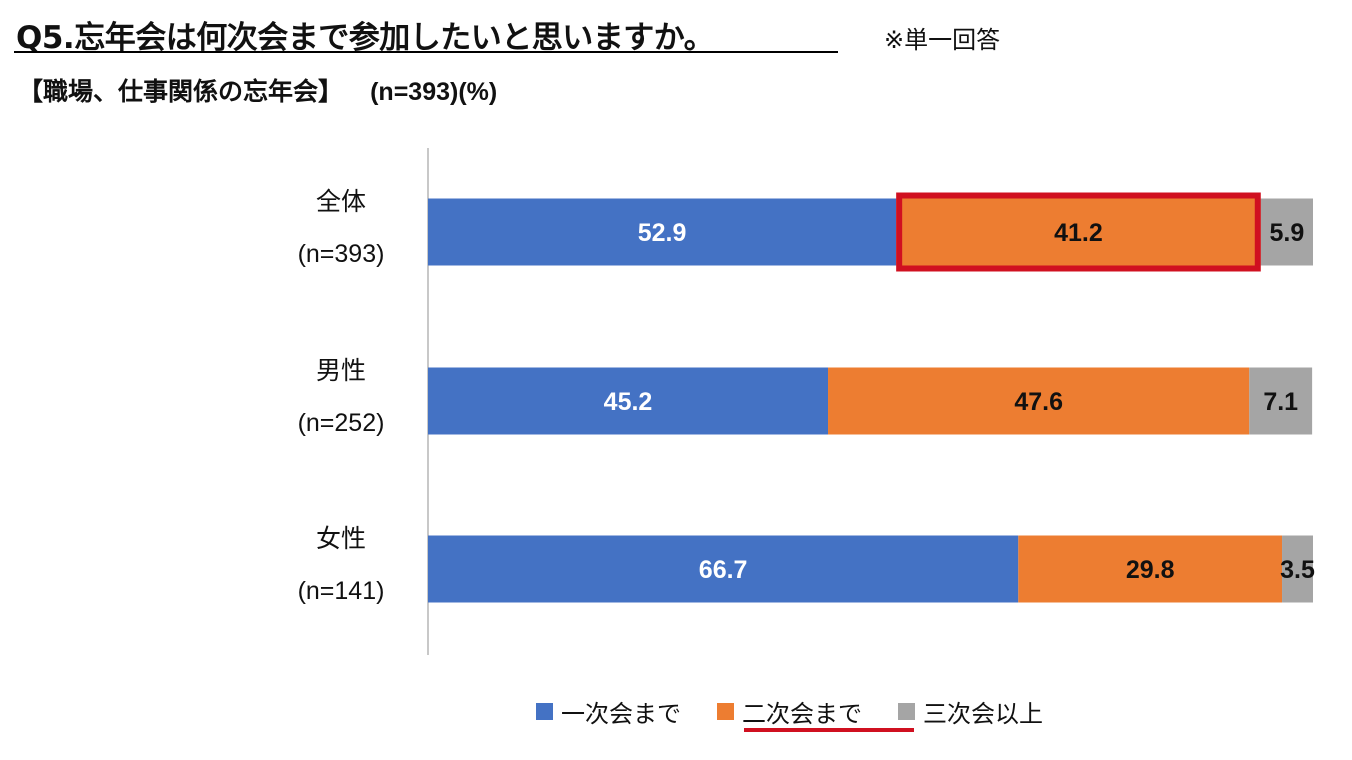 This screenshot has height=760, width=1352. I want to click on question-title: Q5.忘年会は何次会まで参加したいと思いますか。, so click(365, 38).